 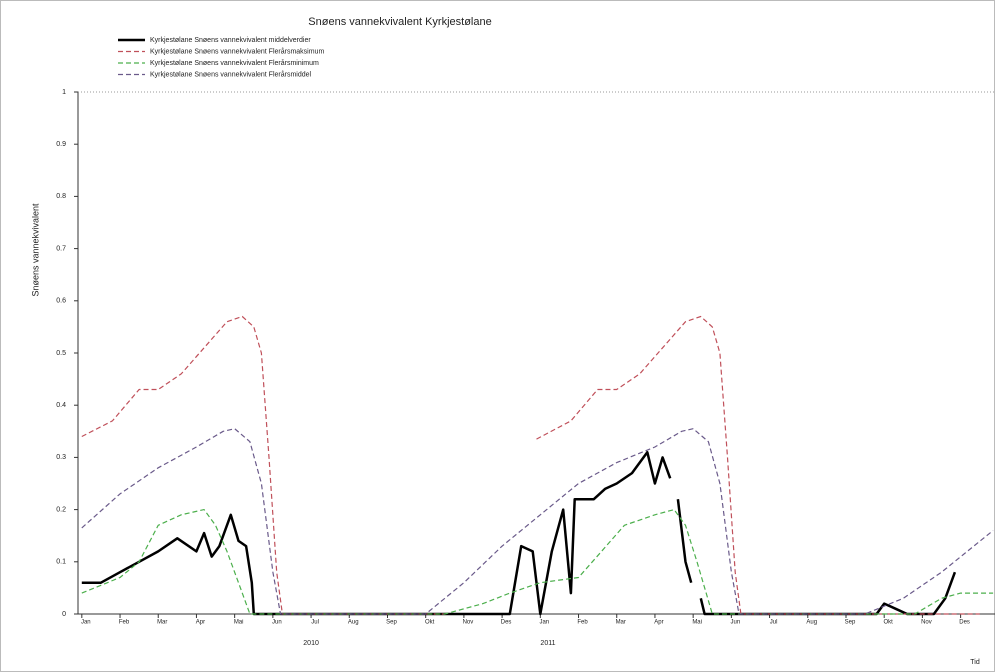 What do you see at coordinates (64, 614) in the screenshot?
I see `y-tick-label: 0` at bounding box center [64, 614].